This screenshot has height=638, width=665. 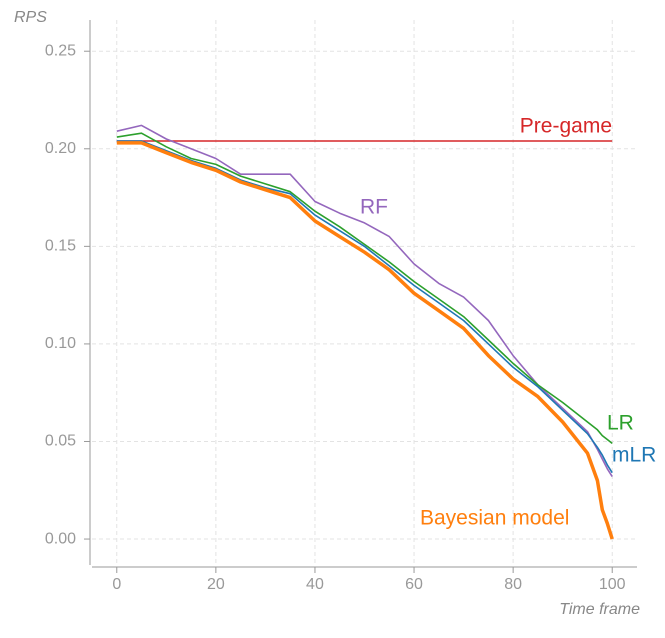 What do you see at coordinates (60, 343) in the screenshot?
I see `y-tick-label: 0.10` at bounding box center [60, 343].